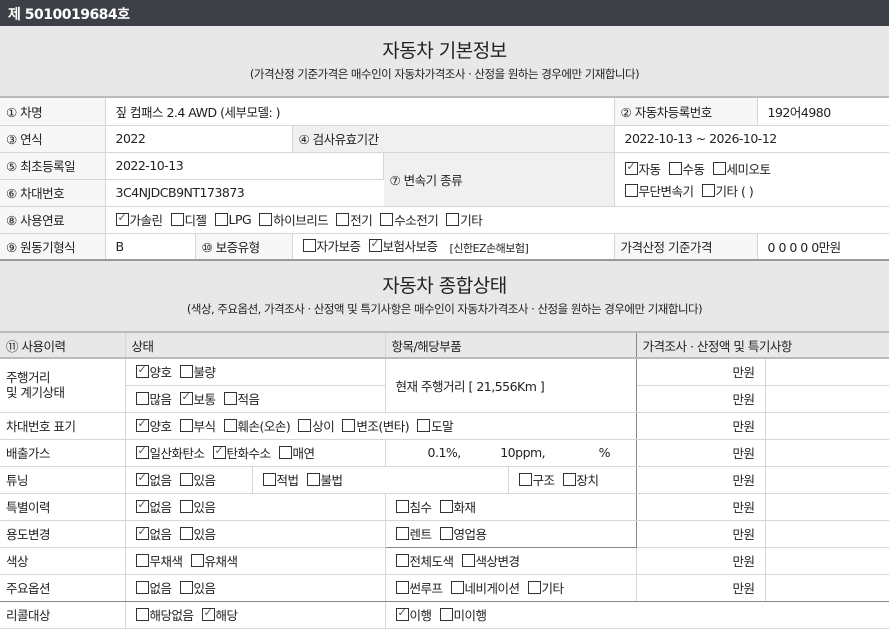  What do you see at coordinates (241, 452) in the screenshot?
I see `checkbox-option: 탄화수소` at bounding box center [241, 452].